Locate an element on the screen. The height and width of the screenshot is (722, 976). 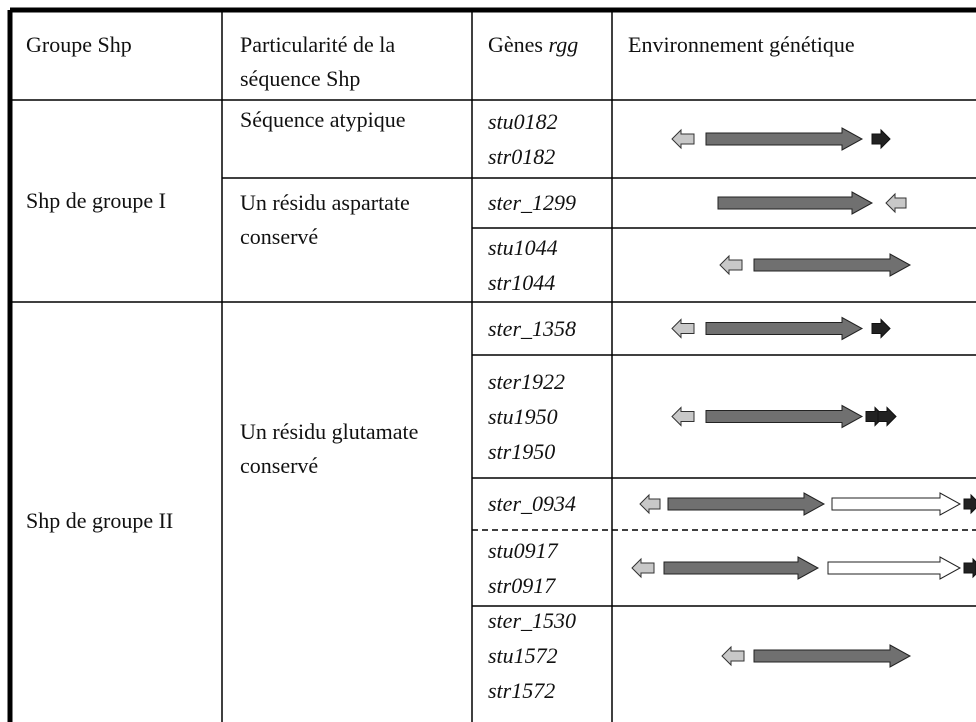
cell-text: ster_0934 is located at coordinates (532, 503).